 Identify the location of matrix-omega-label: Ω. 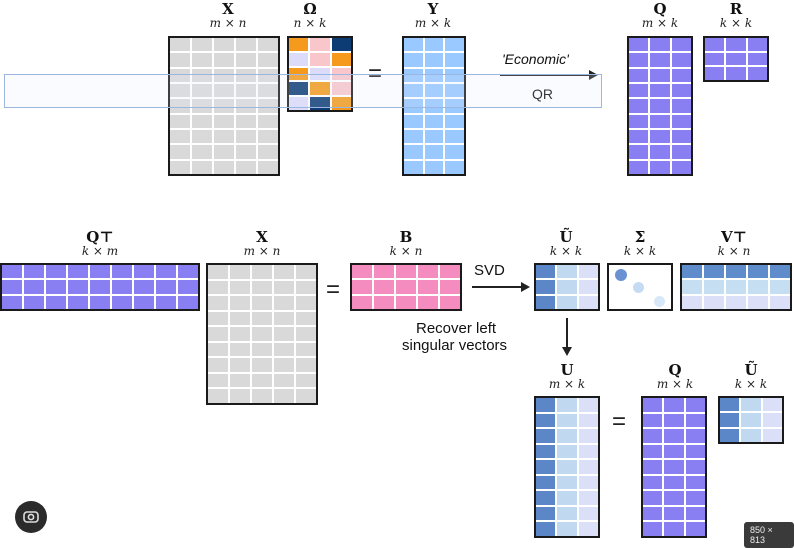
(310, 9).